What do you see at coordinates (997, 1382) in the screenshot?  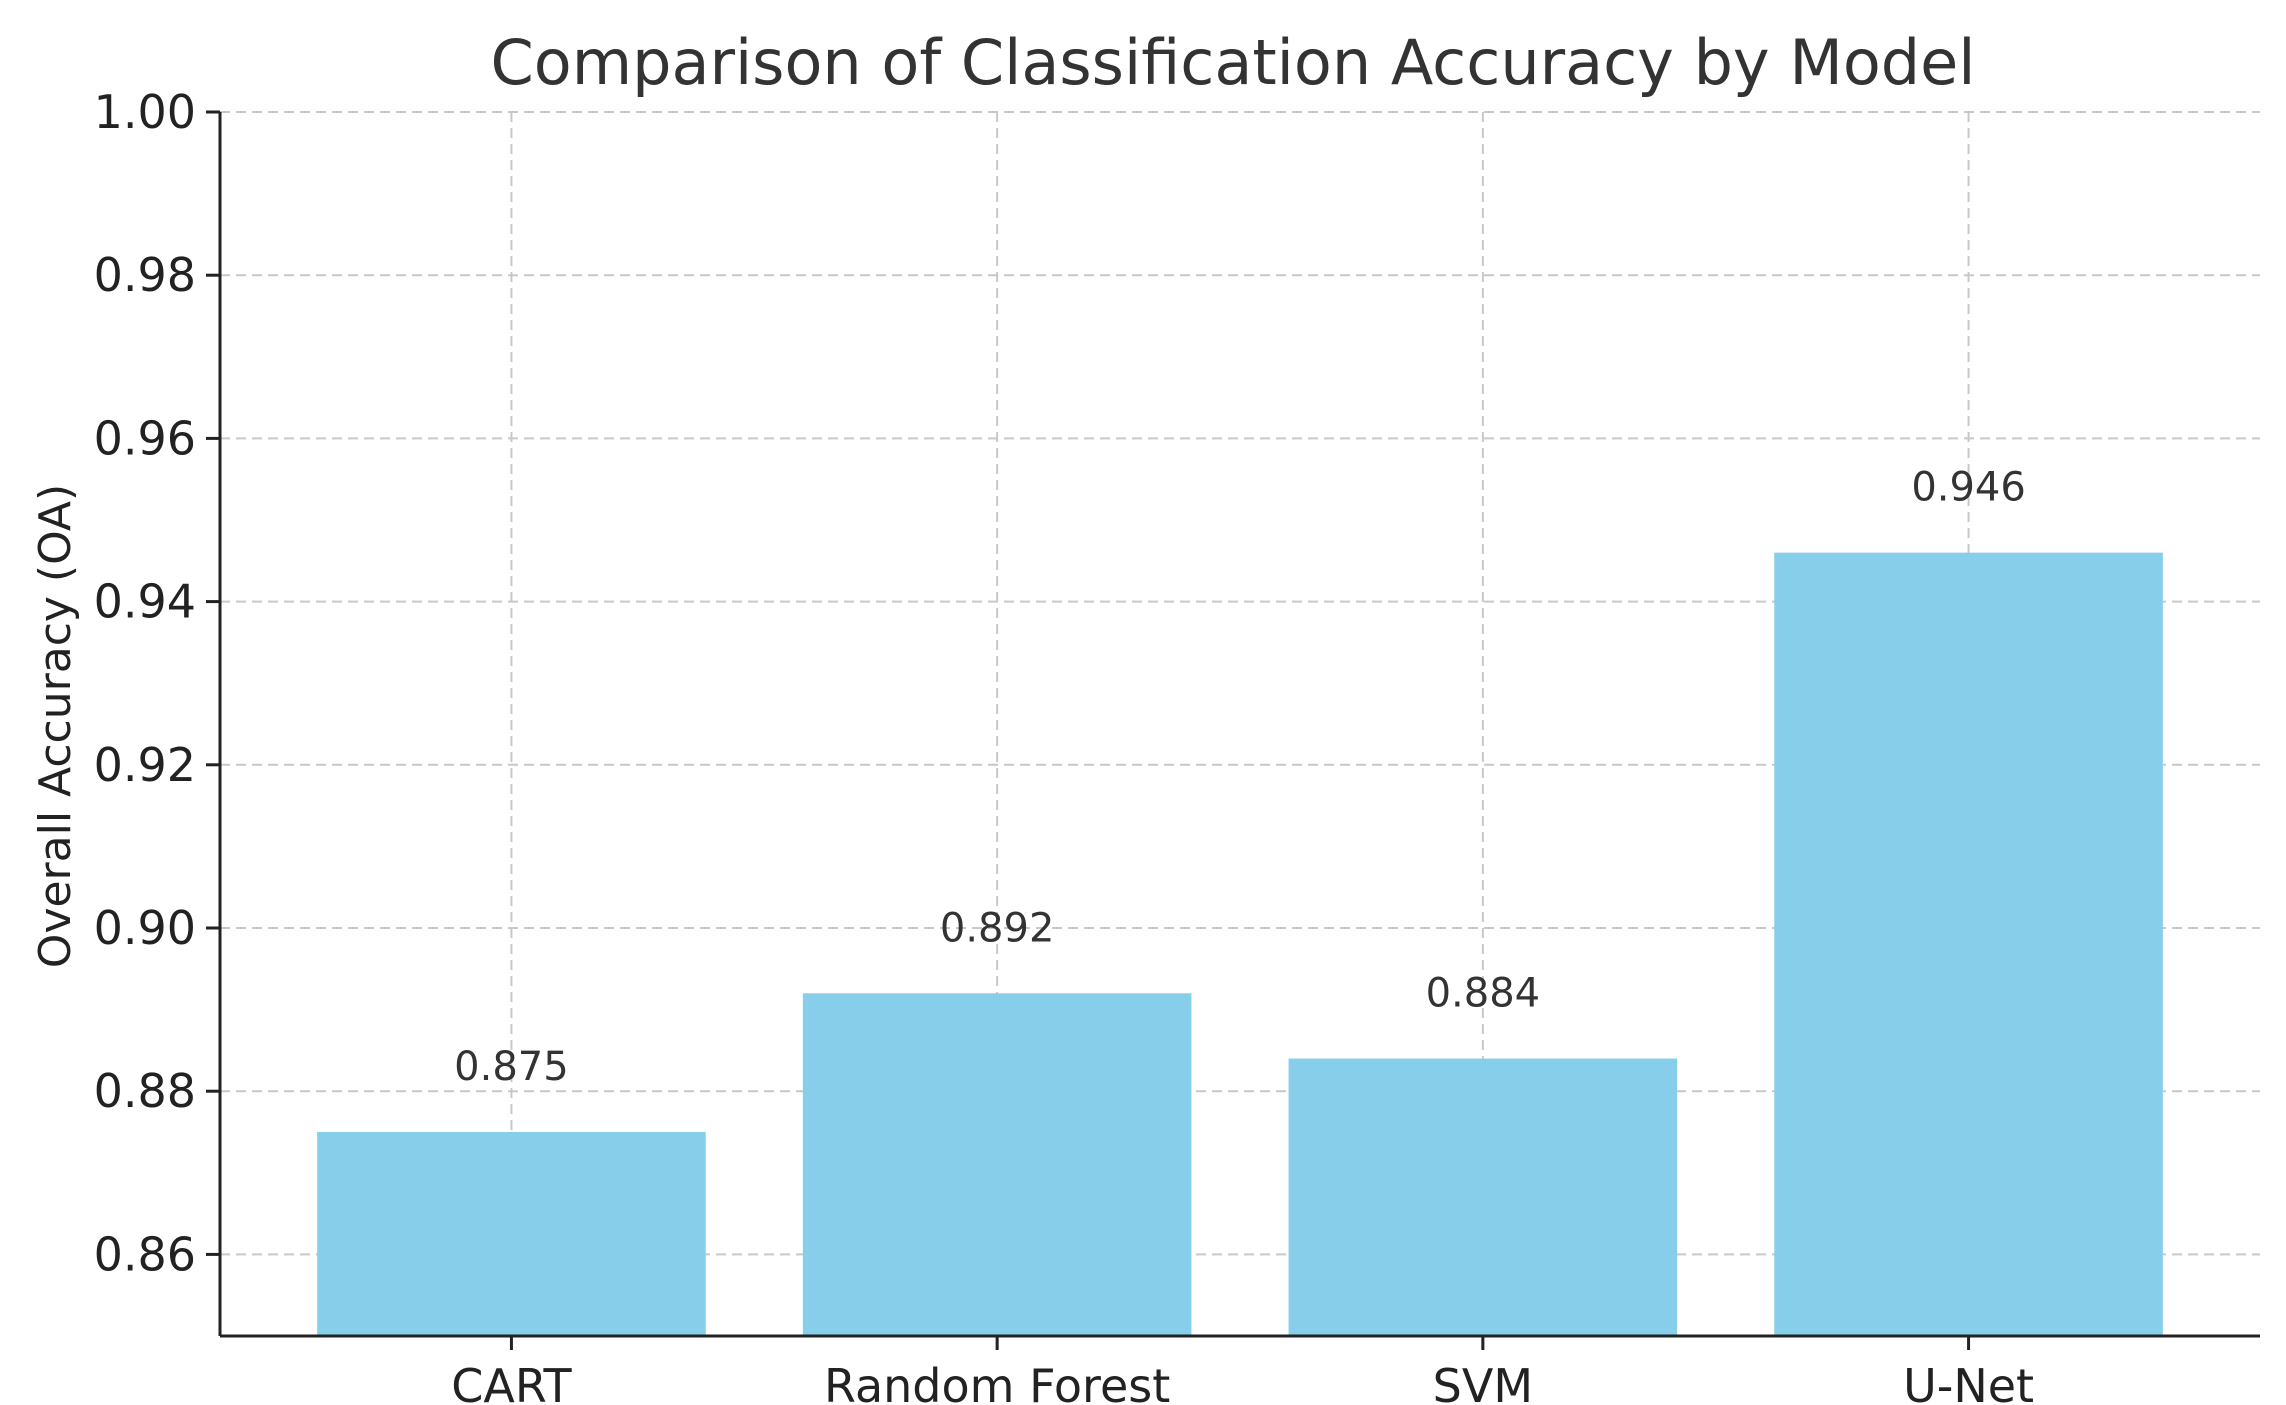 I see `x-tick-label: Random Forest` at bounding box center [997, 1382].